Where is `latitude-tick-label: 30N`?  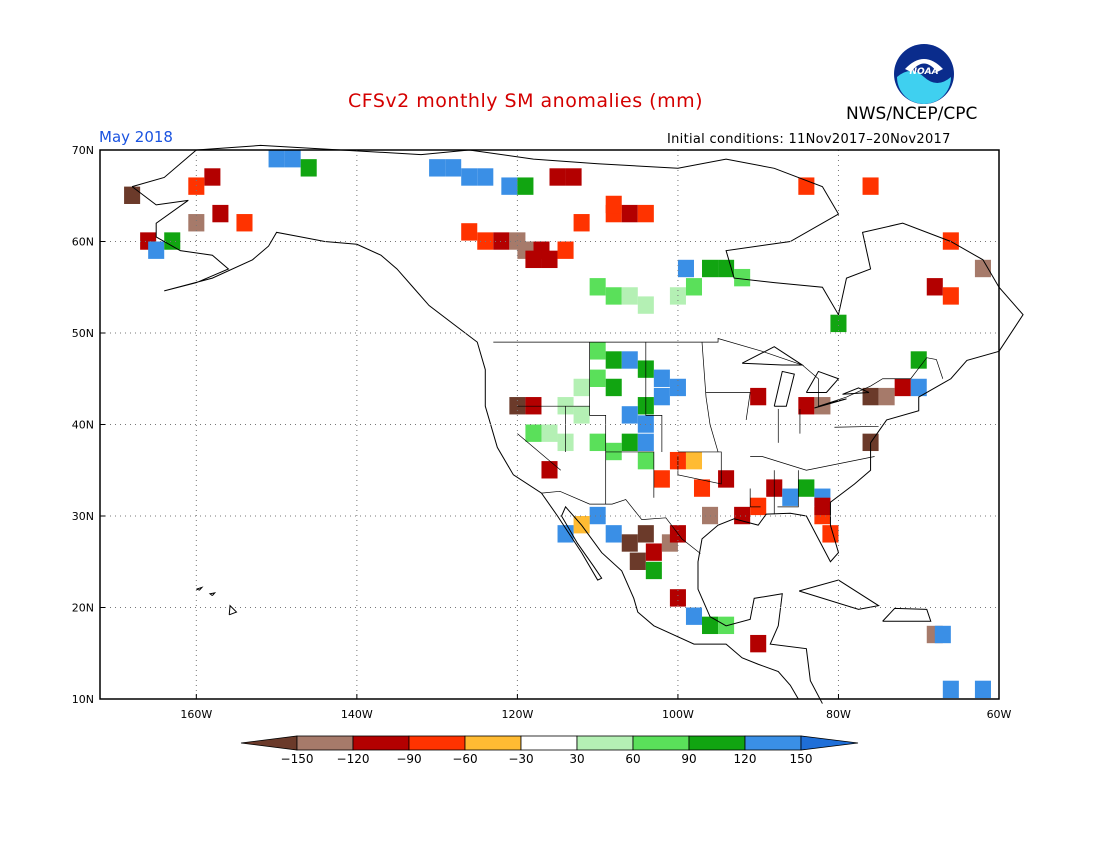
latitude-tick-label: 30N is located at coordinates (83, 516).